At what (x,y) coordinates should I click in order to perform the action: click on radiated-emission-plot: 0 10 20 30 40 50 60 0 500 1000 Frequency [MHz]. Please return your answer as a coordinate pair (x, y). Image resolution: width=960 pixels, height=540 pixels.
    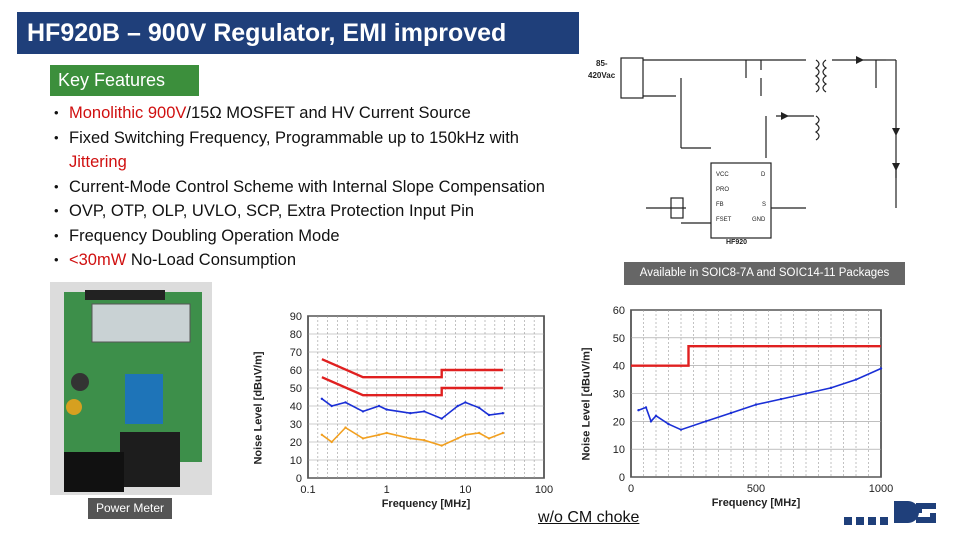
    Looking at the image, I should click on (753, 407).